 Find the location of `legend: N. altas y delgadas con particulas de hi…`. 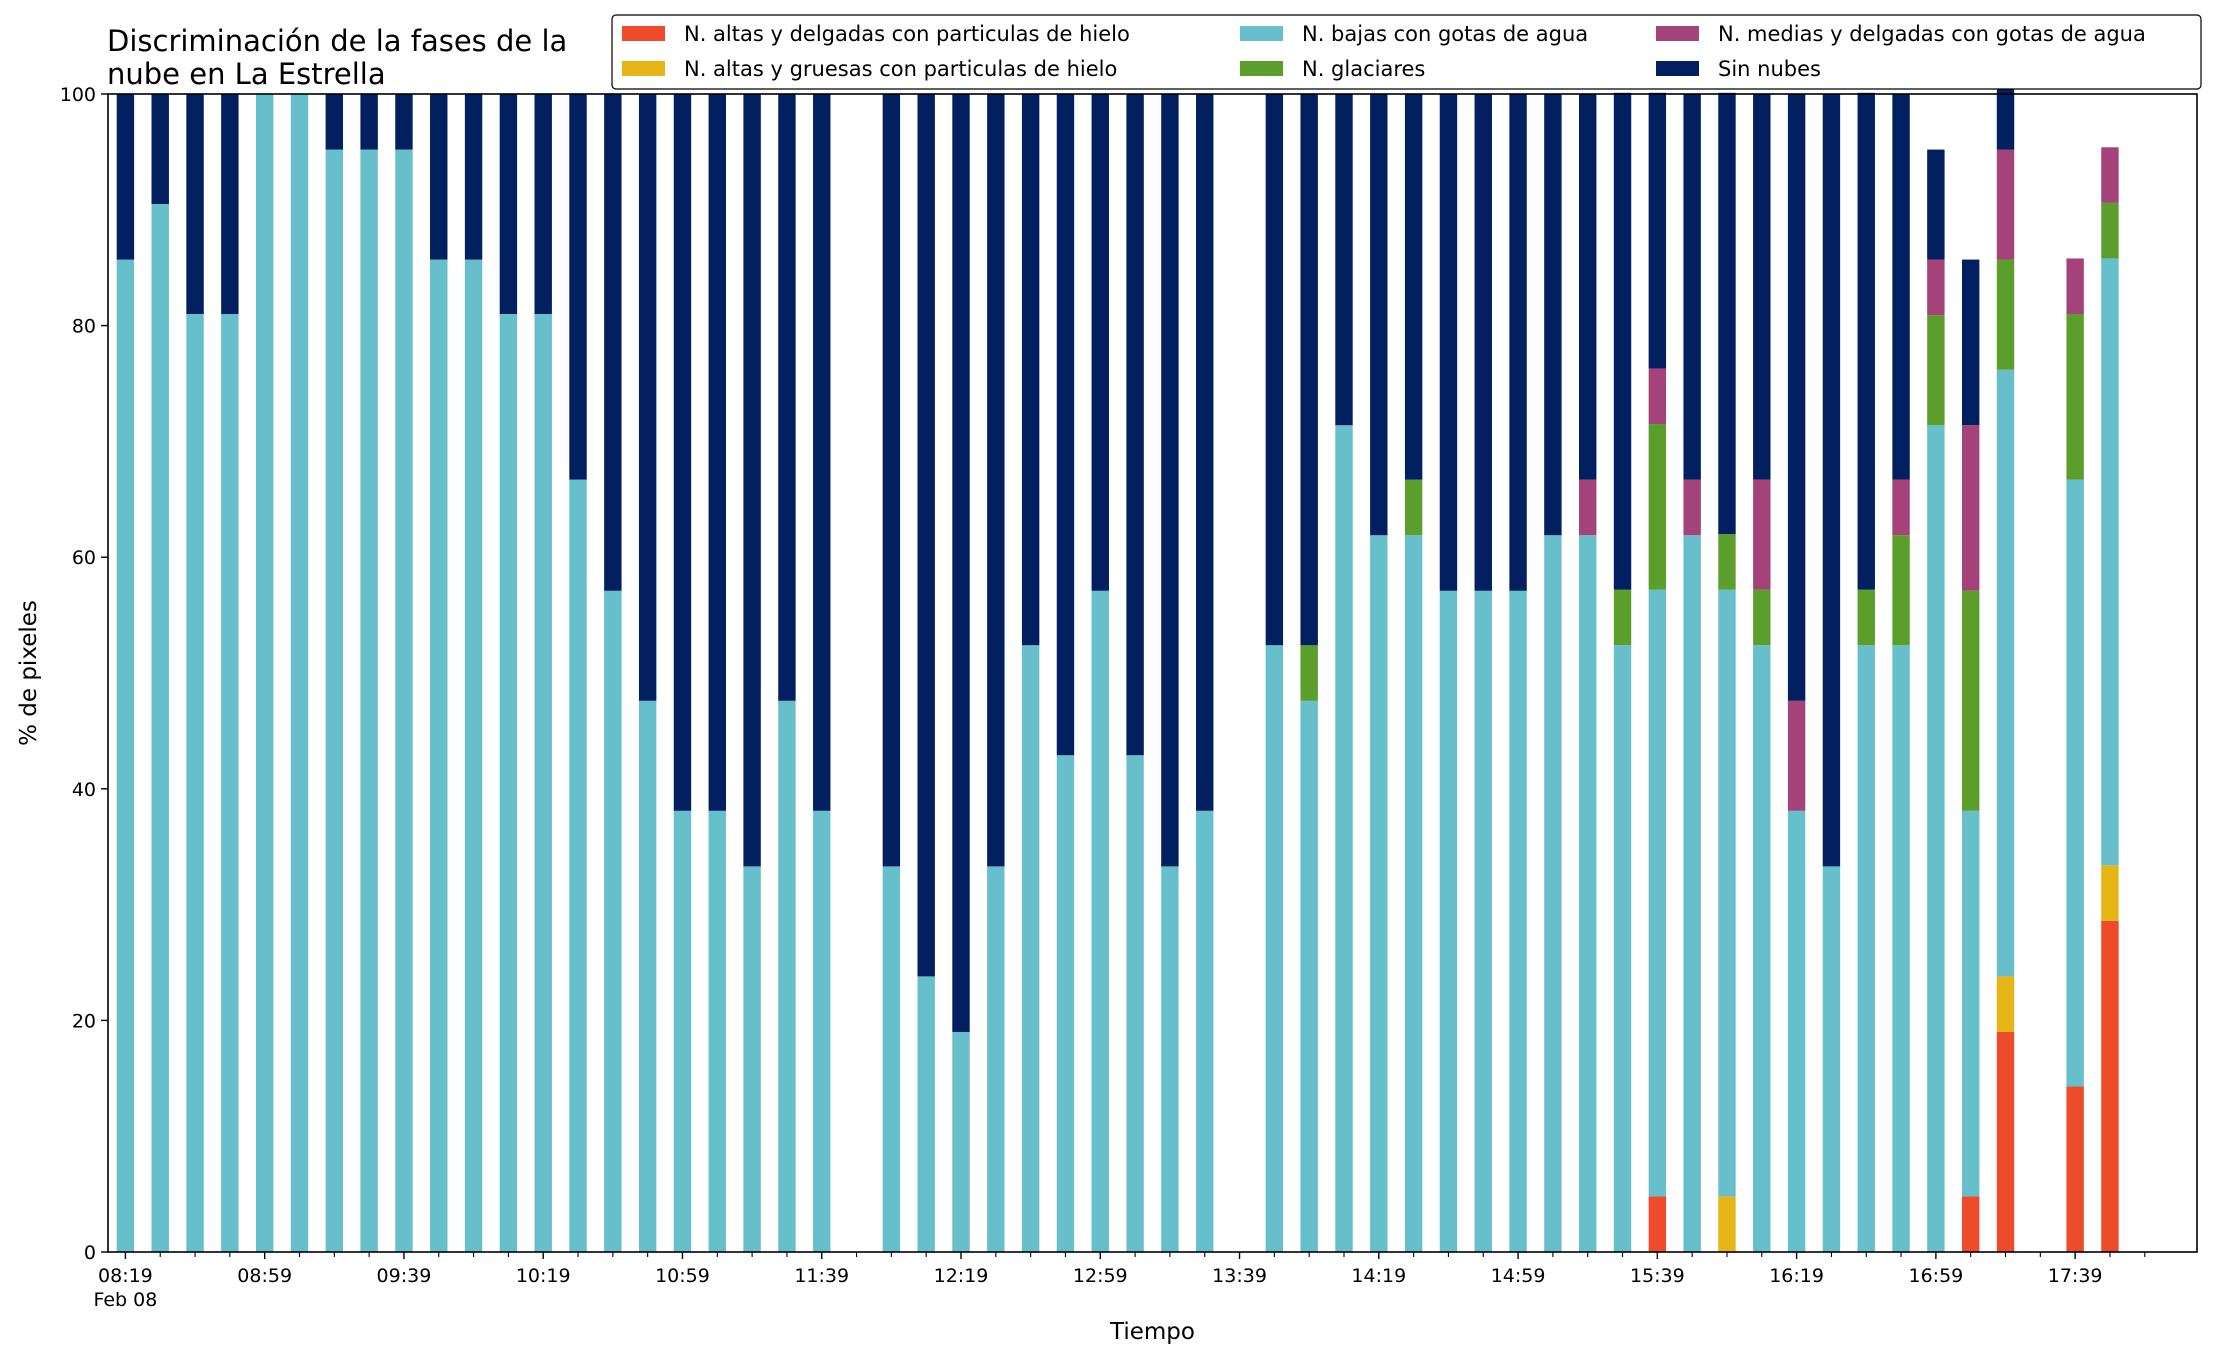

legend: N. altas y delgadas con particulas de hi… is located at coordinates (1406, 52).